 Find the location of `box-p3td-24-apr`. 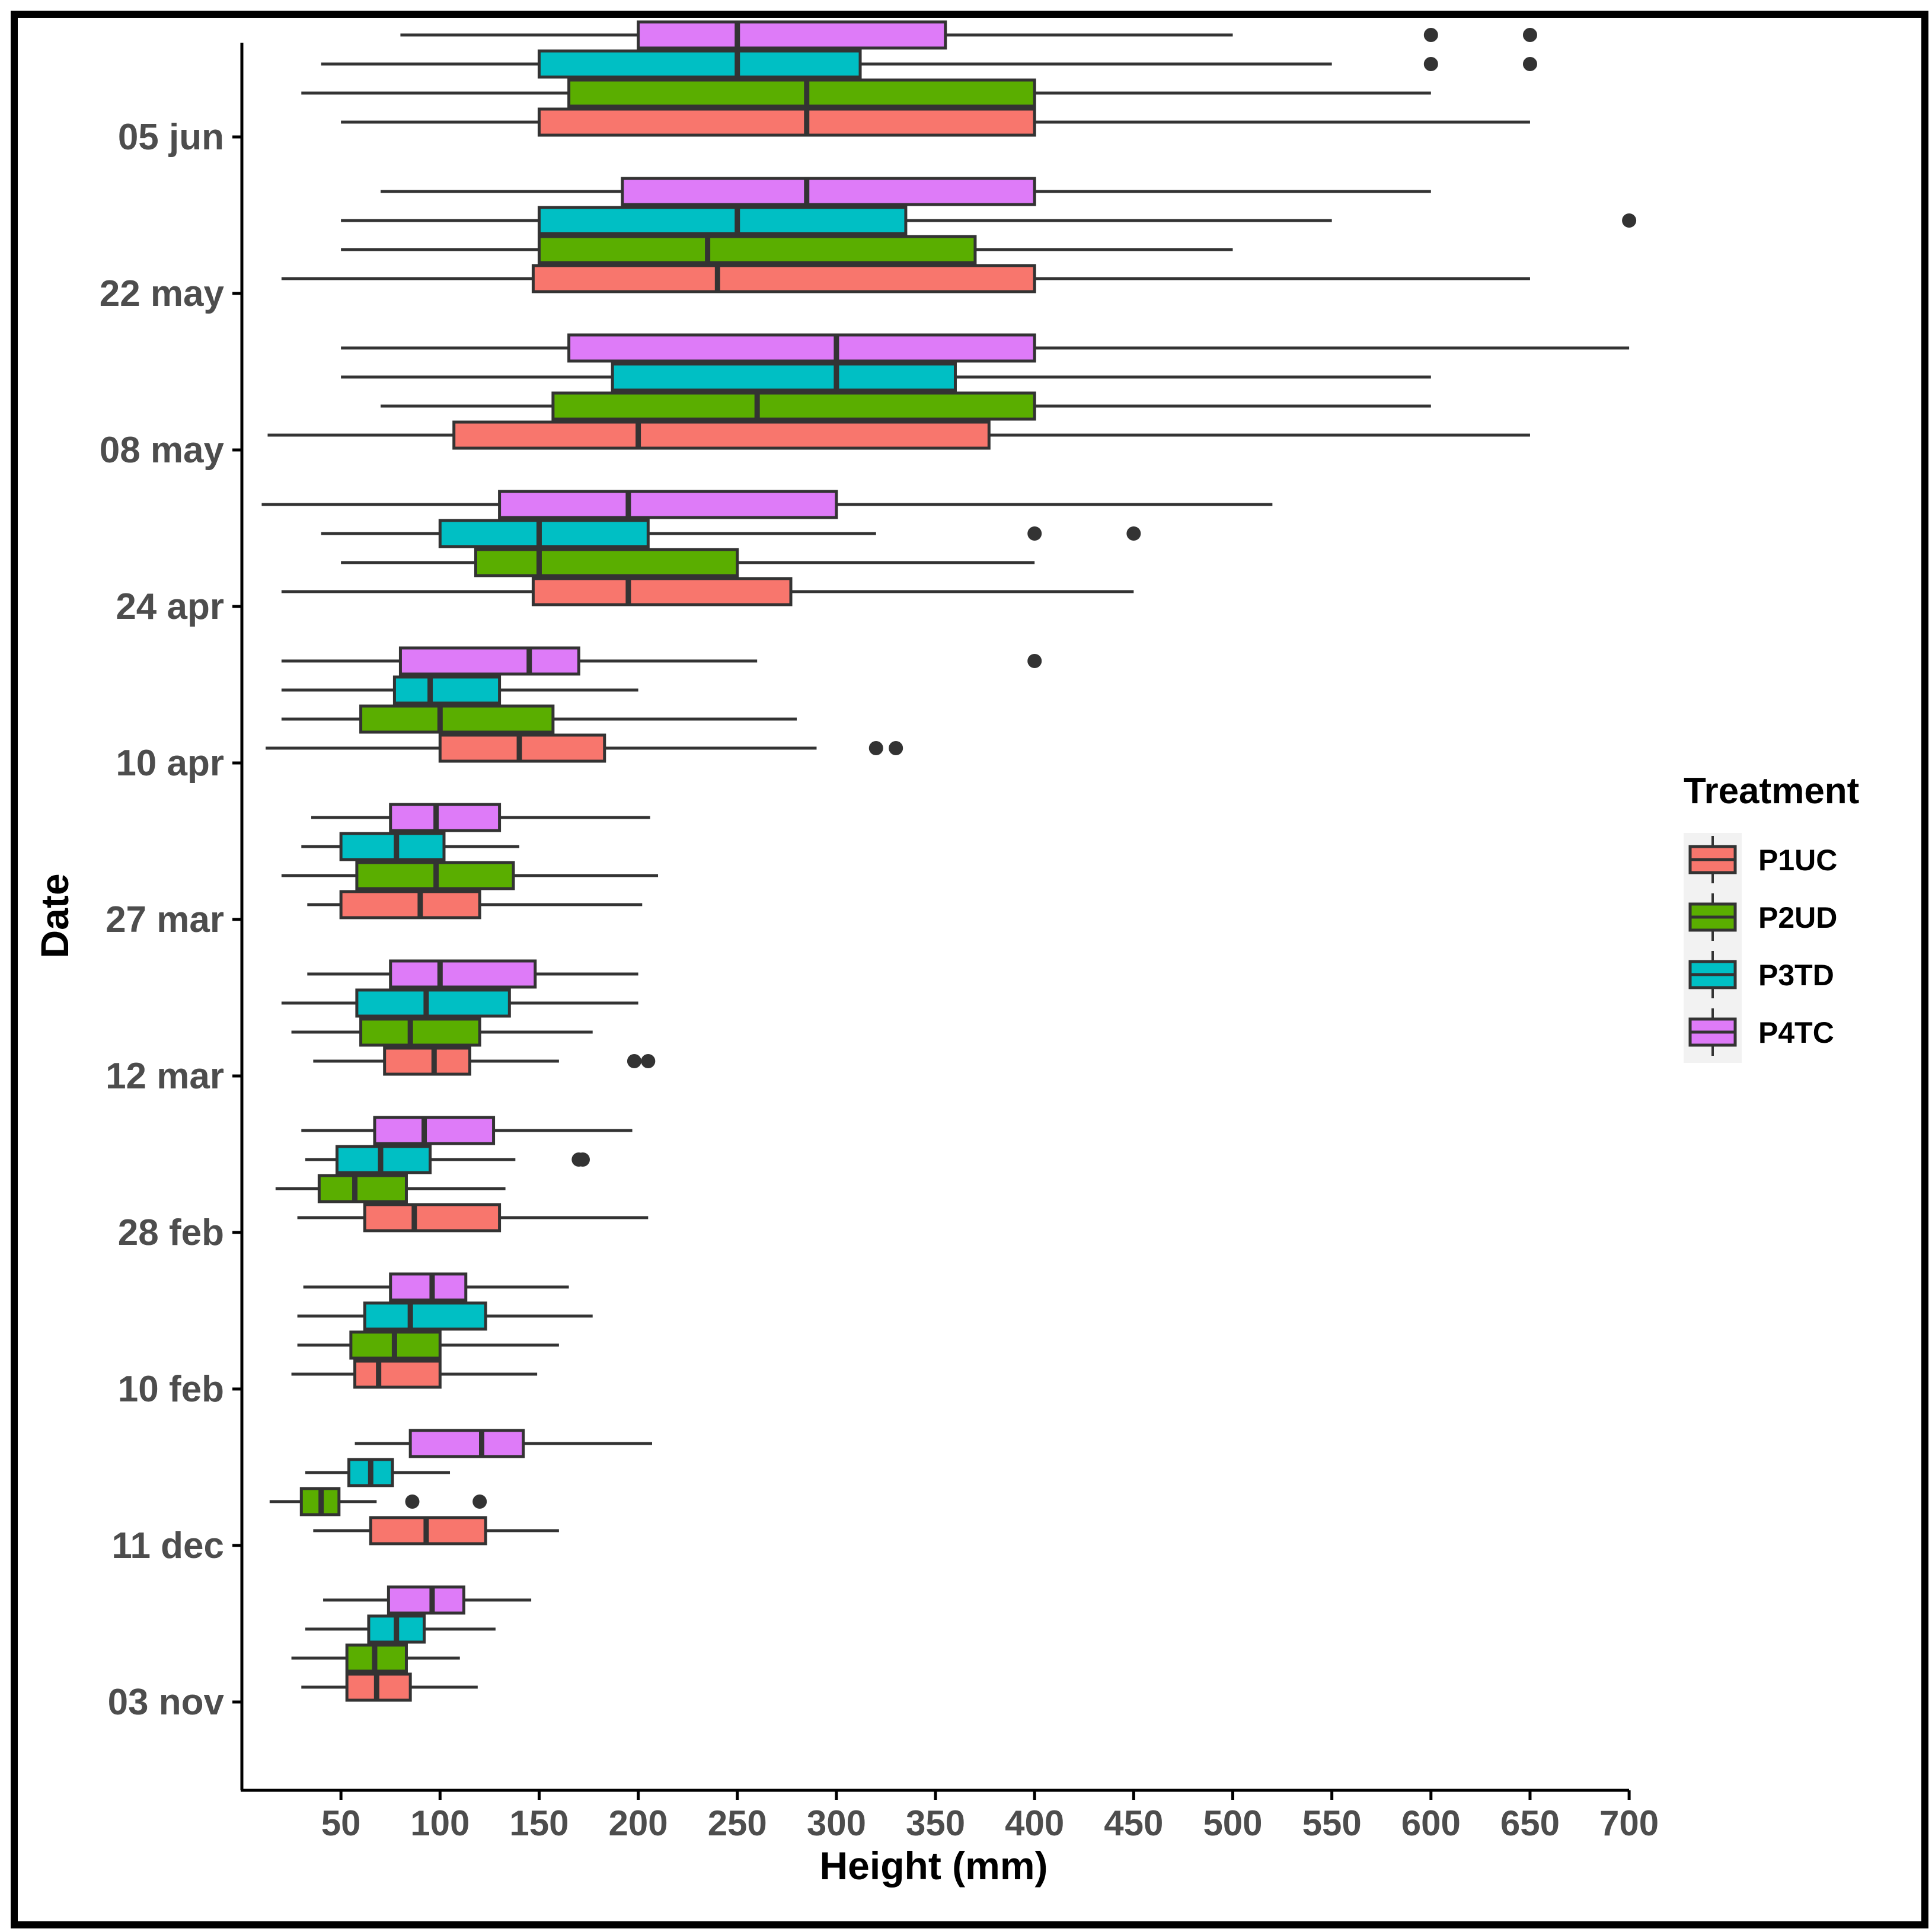

box-p3td-24-apr is located at coordinates (731, 533).